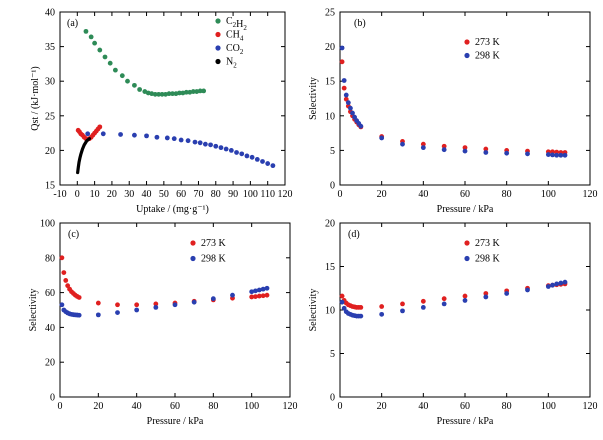  Describe the element at coordinates (98, 406) in the screenshot. I see `x-tick-label: 20` at that location.